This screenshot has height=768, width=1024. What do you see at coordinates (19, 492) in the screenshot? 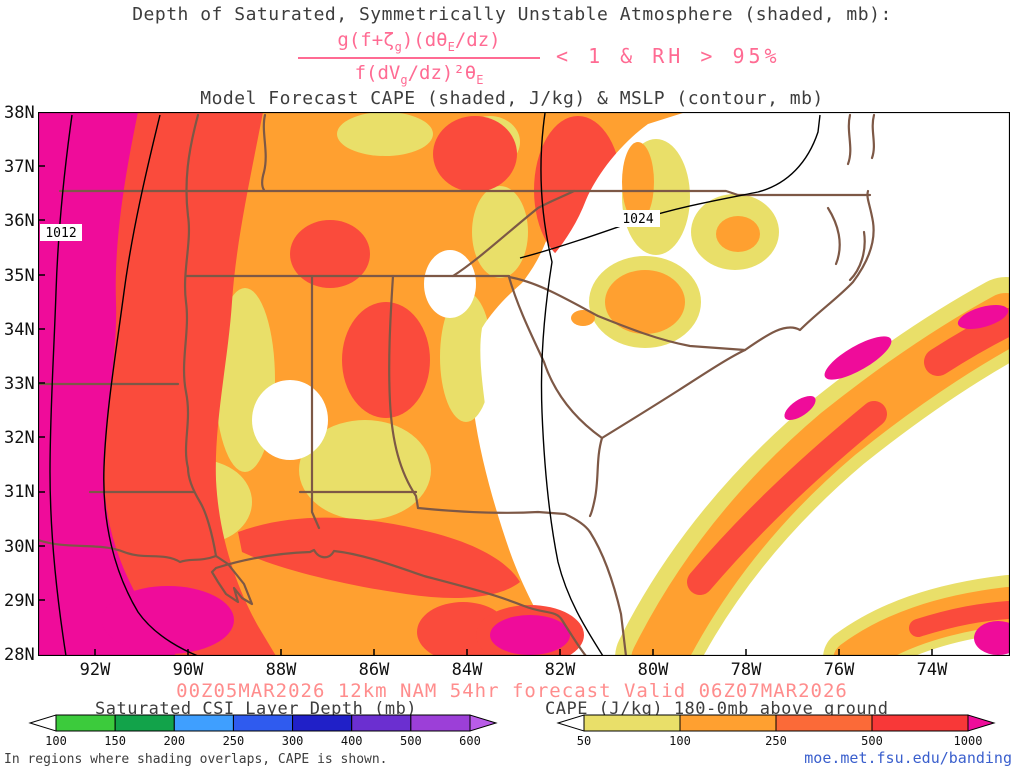
I see `lat-label: 31N` at bounding box center [19, 492].